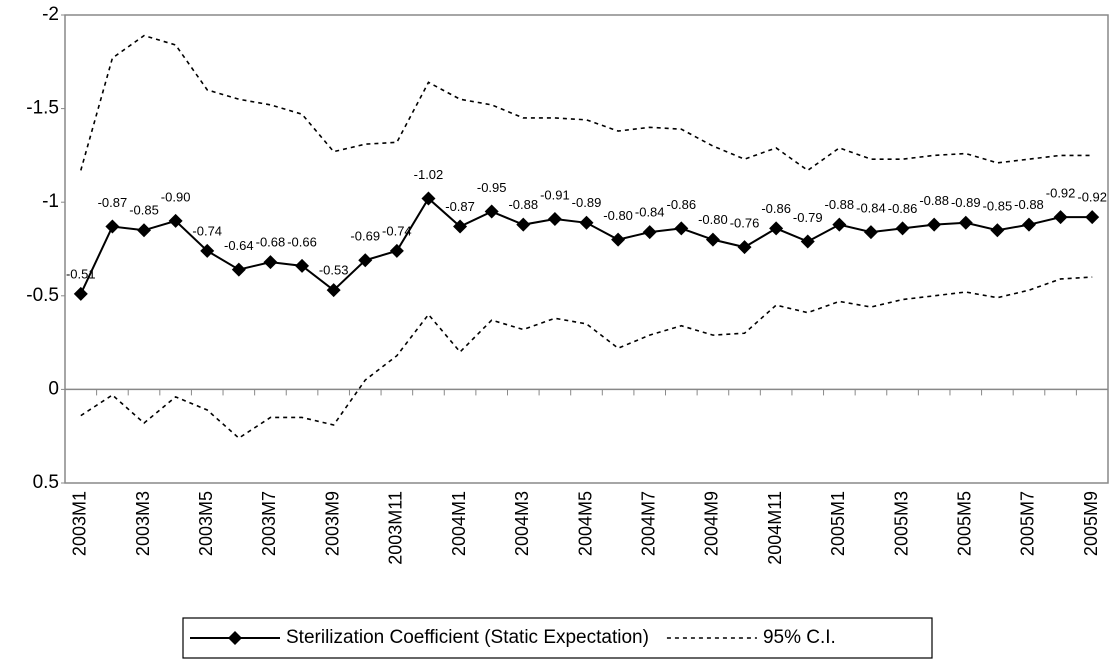  Describe the element at coordinates (332, 523) in the screenshot. I see `x-tick-label: 2003M9` at that location.